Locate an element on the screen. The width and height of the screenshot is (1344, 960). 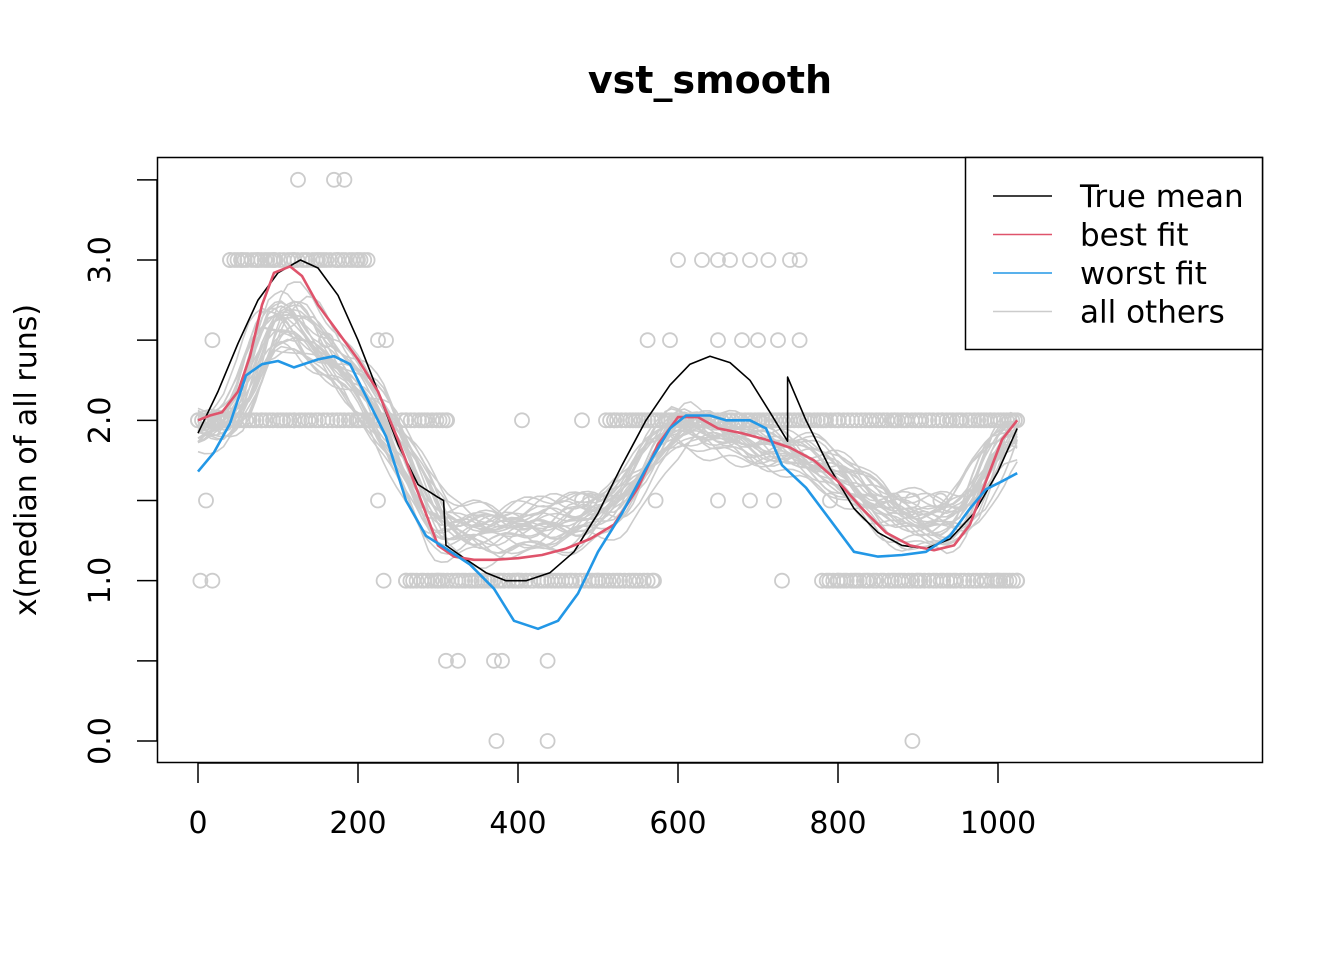
x-tick-label: 800 is located at coordinates (837, 823).